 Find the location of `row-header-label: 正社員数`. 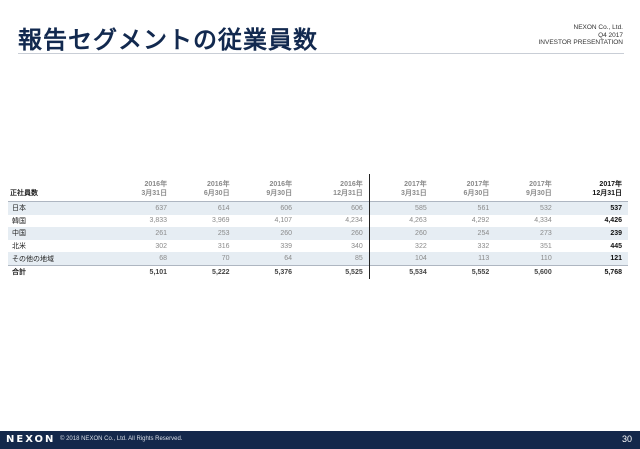

row-header-label: 正社員数 is located at coordinates (24, 193).